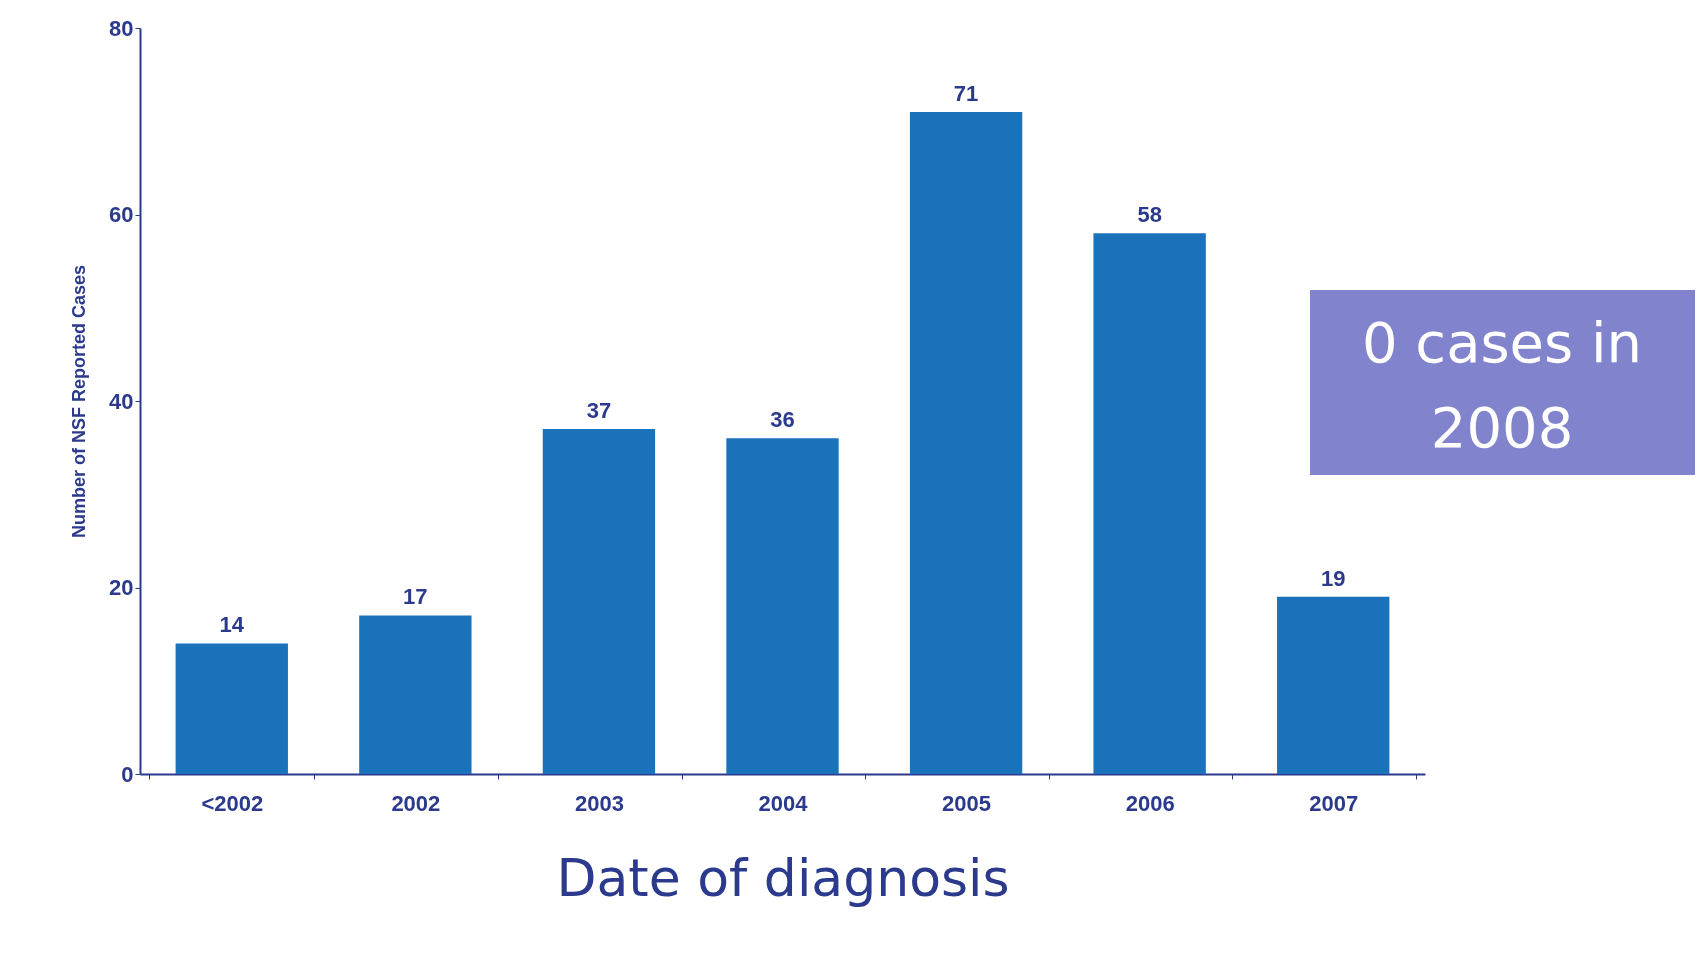  Describe the element at coordinates (121, 214) in the screenshot. I see `y-tick-label: 60` at that location.